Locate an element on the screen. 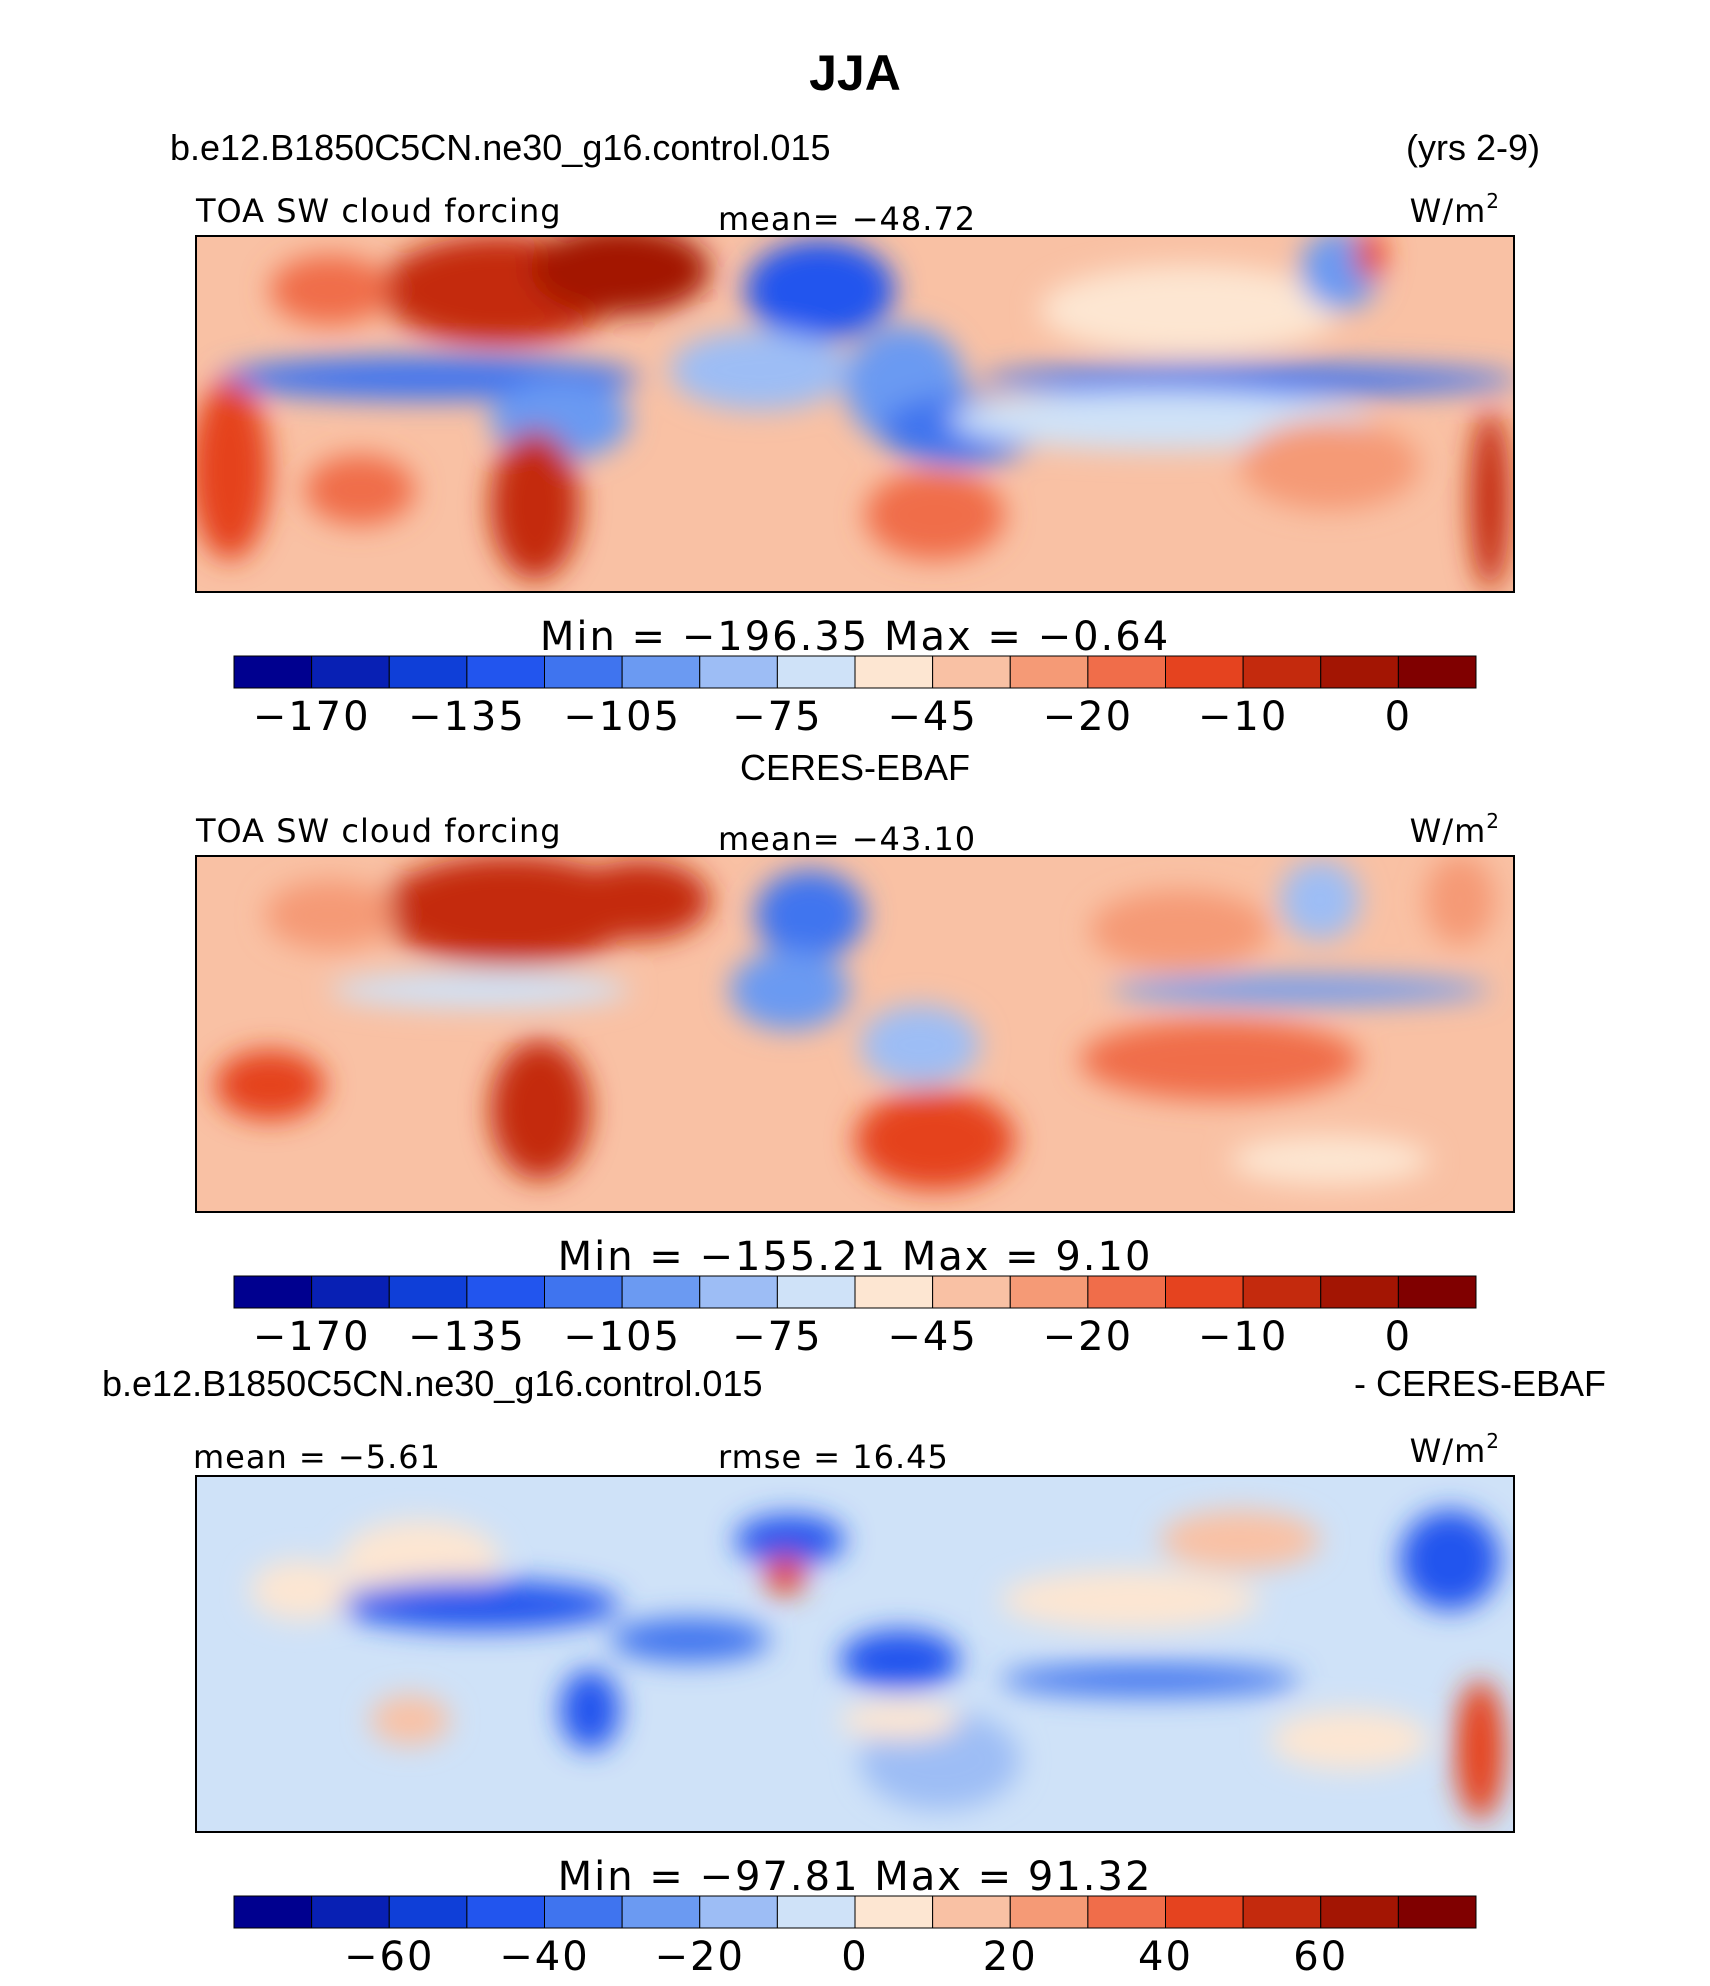 The width and height of the screenshot is (1710, 1986). panel2-units: W/m2 is located at coordinates (1455, 829).